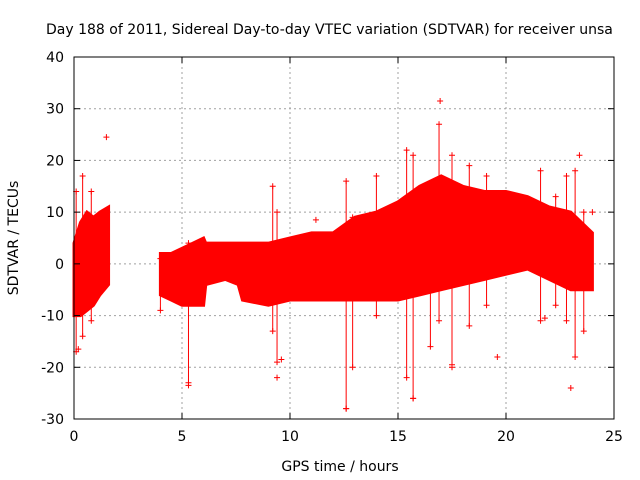  What do you see at coordinates (14, 238) in the screenshot?
I see `y-axis-label: SDTVAR / TECUs` at bounding box center [14, 238].